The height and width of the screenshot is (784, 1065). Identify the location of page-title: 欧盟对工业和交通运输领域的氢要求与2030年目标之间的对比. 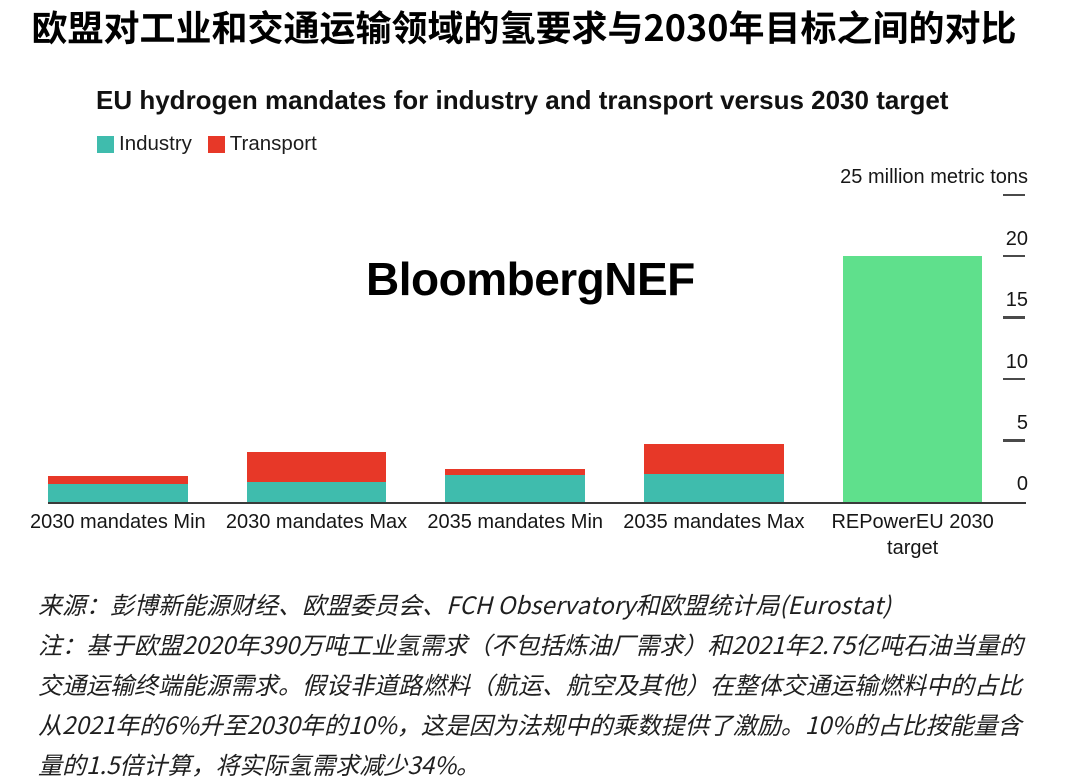
(524, 26).